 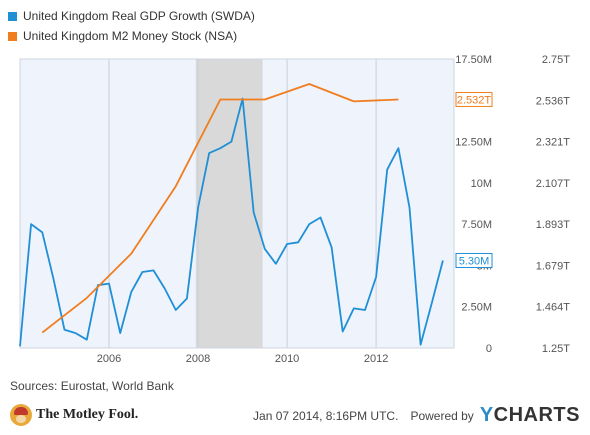 I want to click on motley-fool-logo: The Motley Fool., so click(x=74, y=415).